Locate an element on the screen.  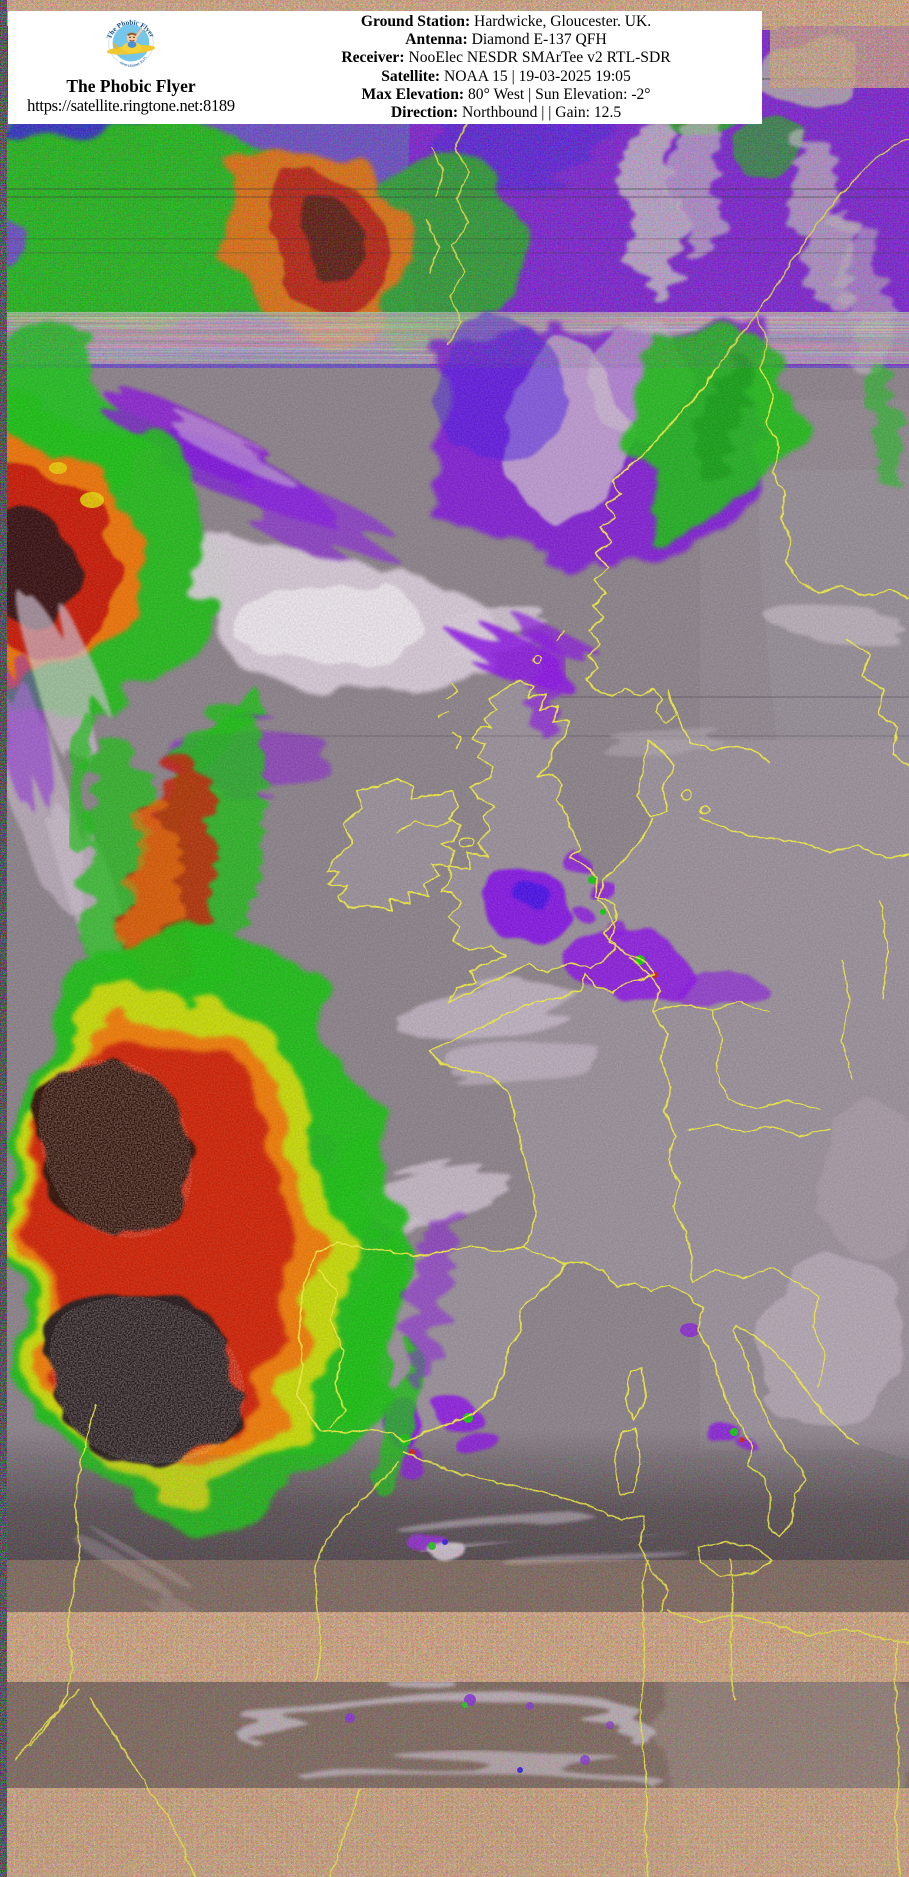
antenna-label: Antenna: is located at coordinates (436, 40).